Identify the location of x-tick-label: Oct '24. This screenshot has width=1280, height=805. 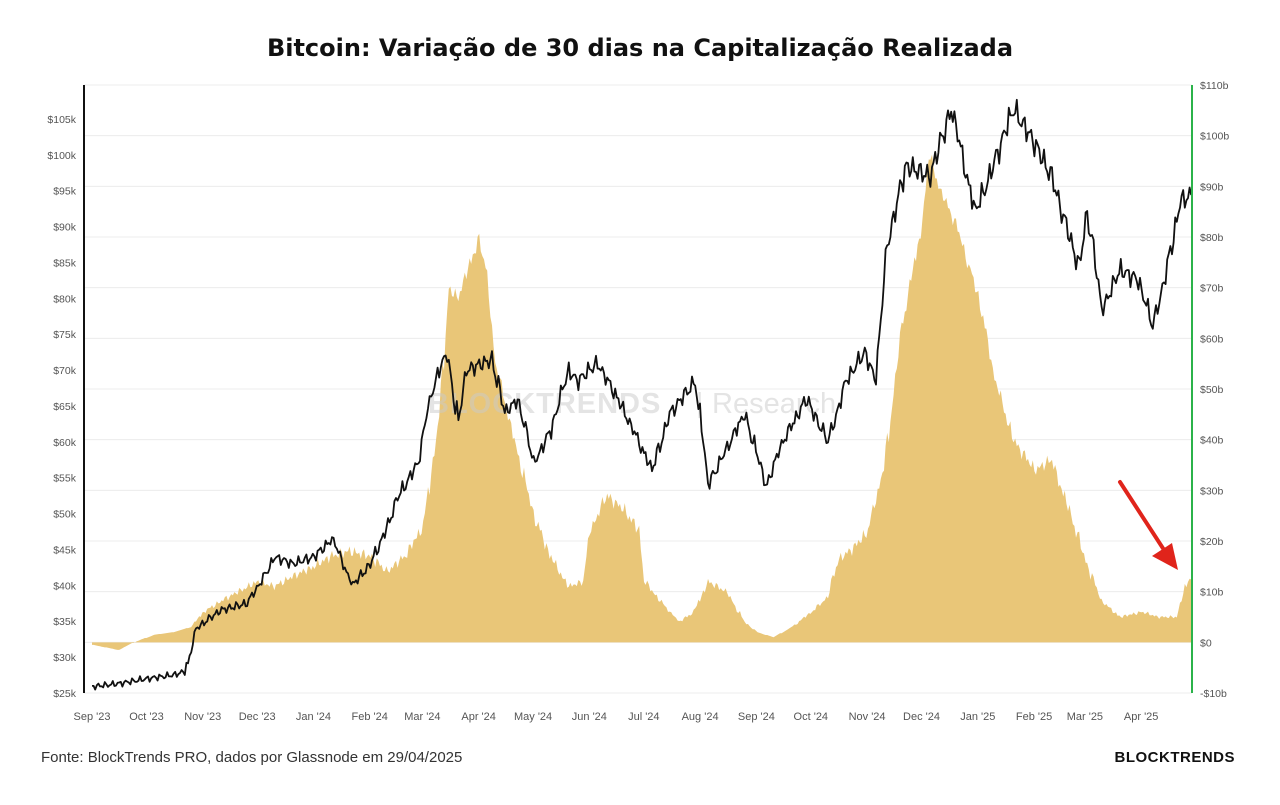
(811, 717).